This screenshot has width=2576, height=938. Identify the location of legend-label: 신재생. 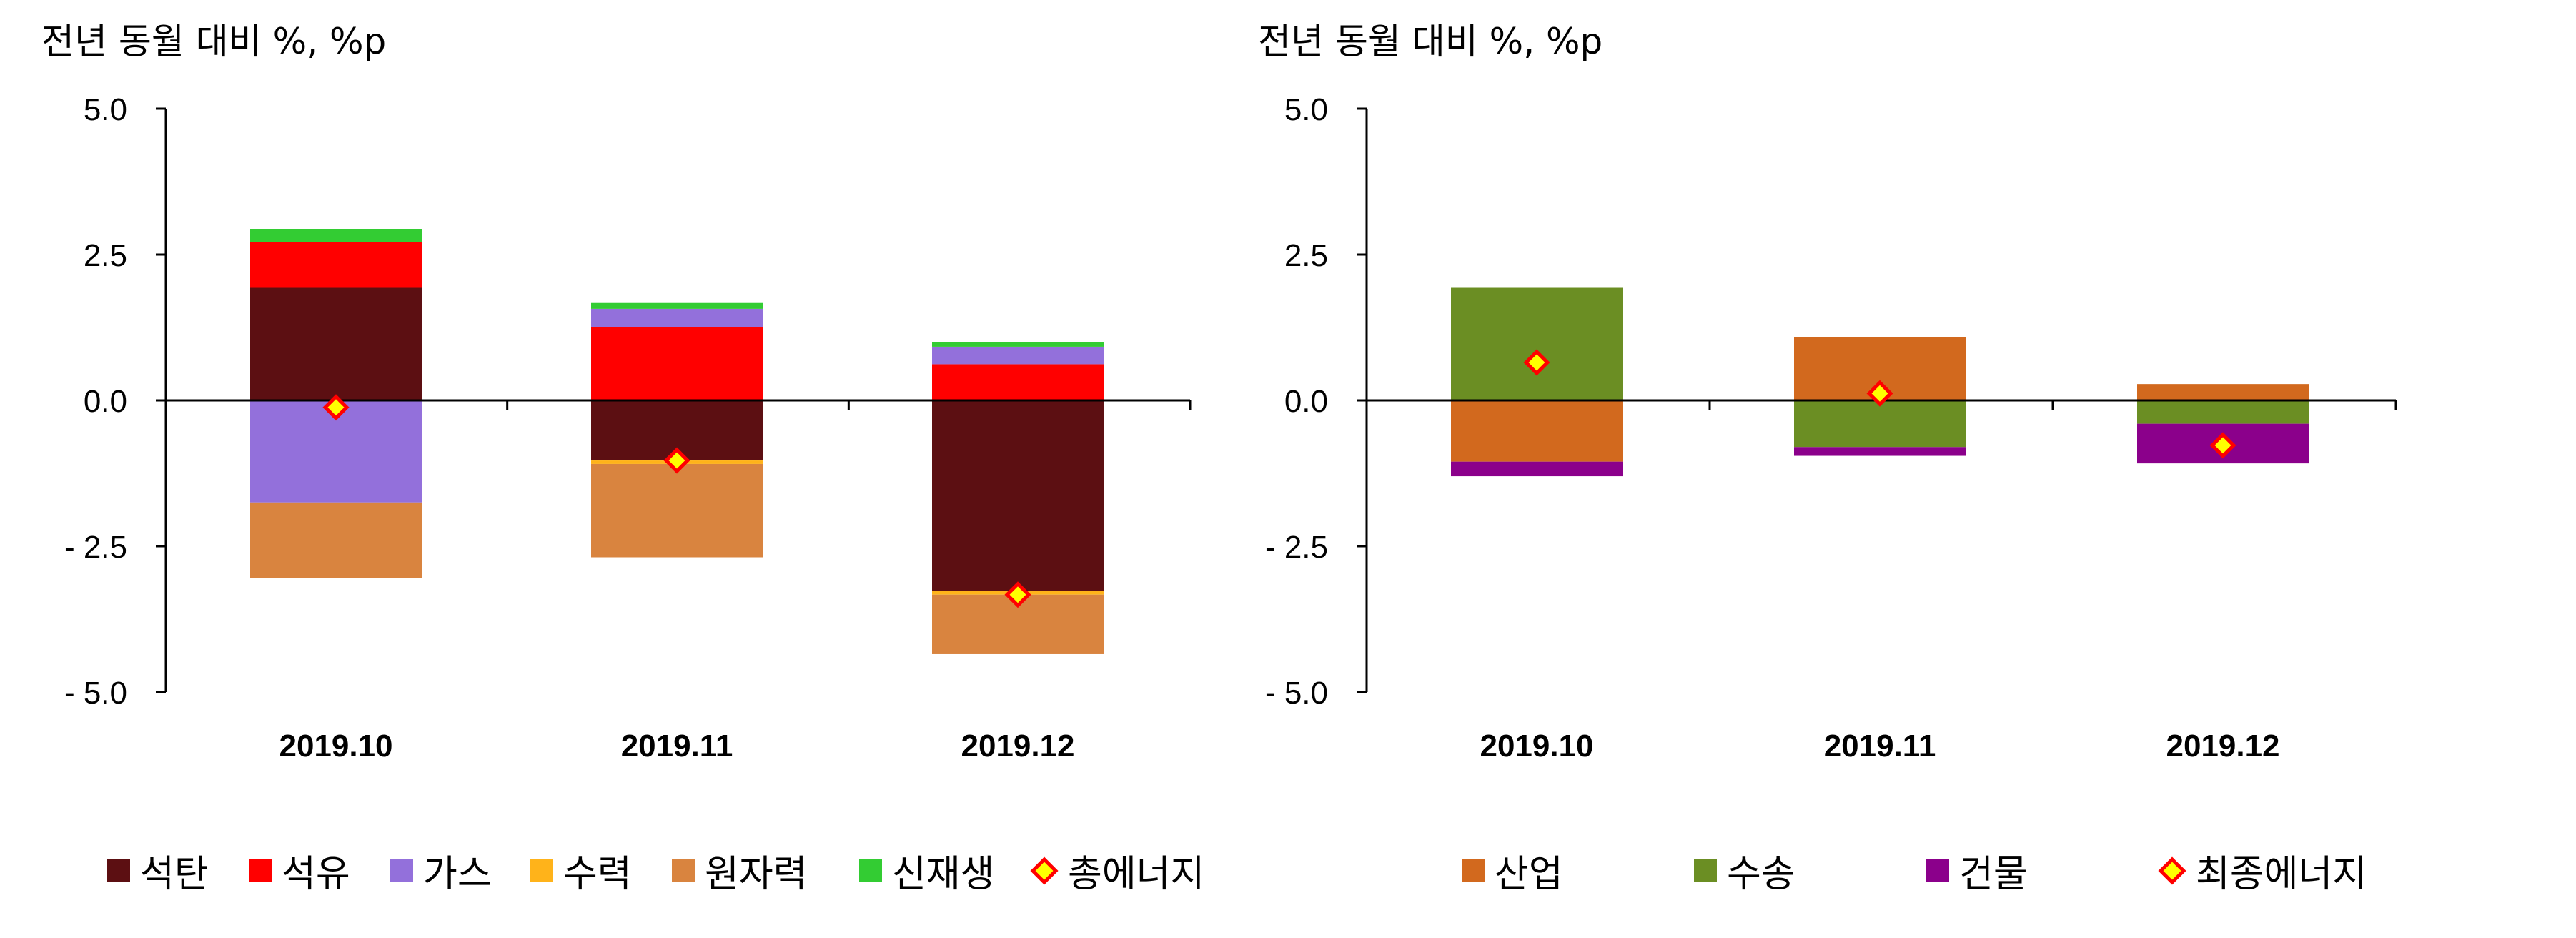
(944, 875).